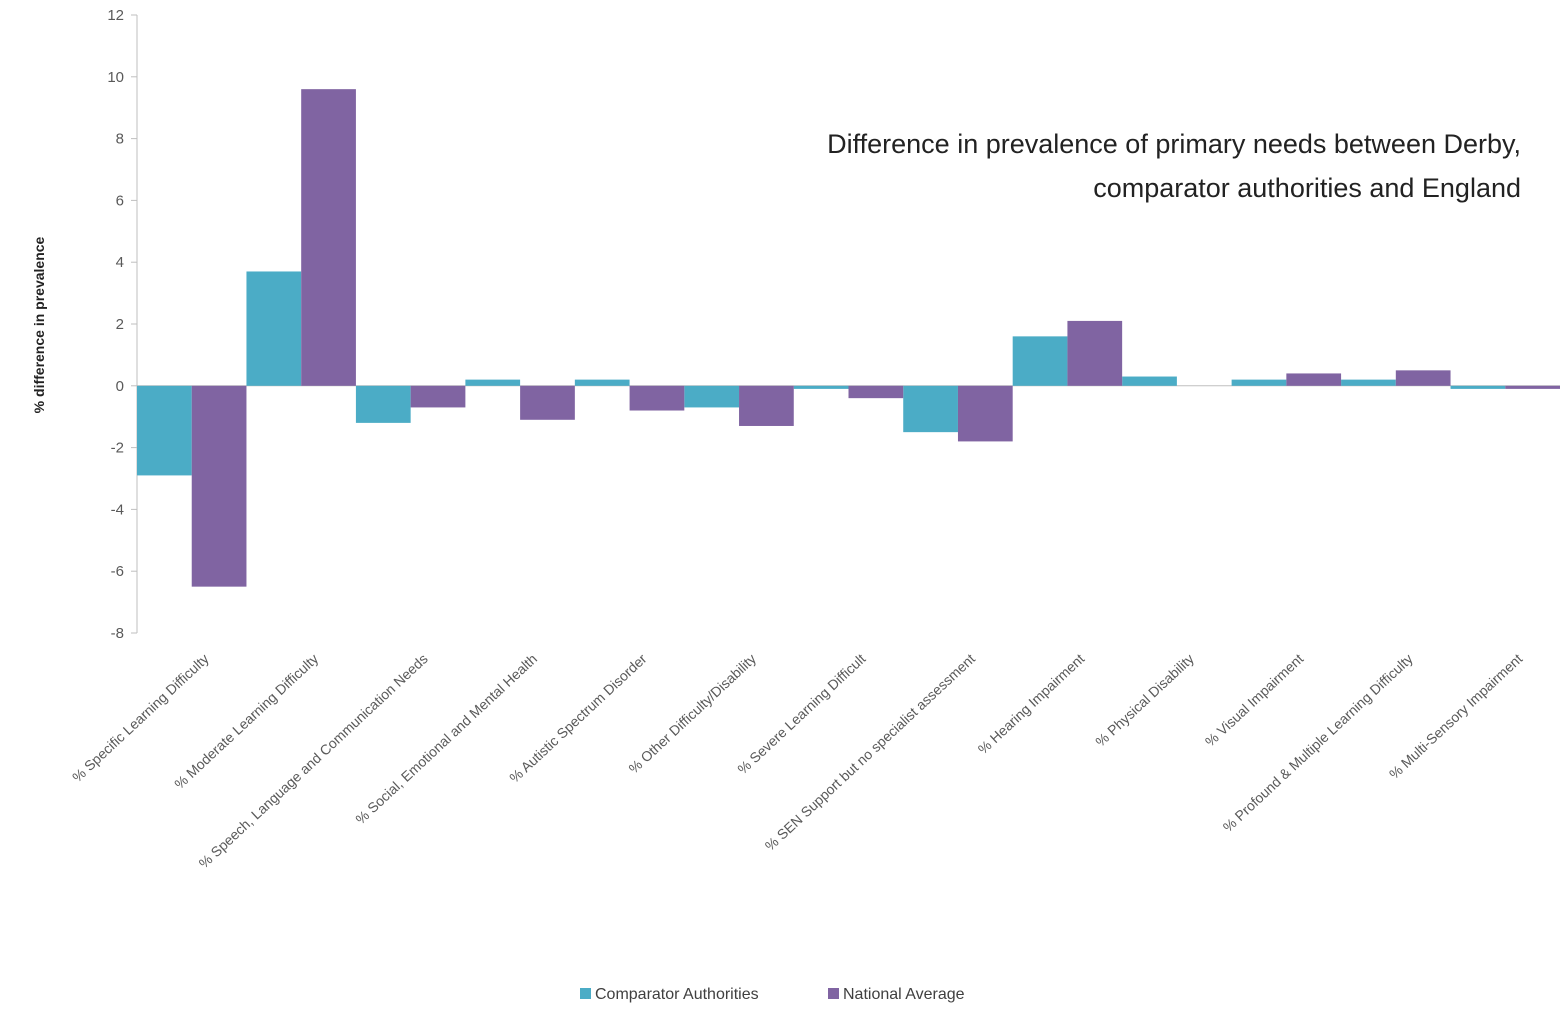 This screenshot has width=1560, height=1009. What do you see at coordinates (120, 262) in the screenshot?
I see `y-tick-label: 4` at bounding box center [120, 262].